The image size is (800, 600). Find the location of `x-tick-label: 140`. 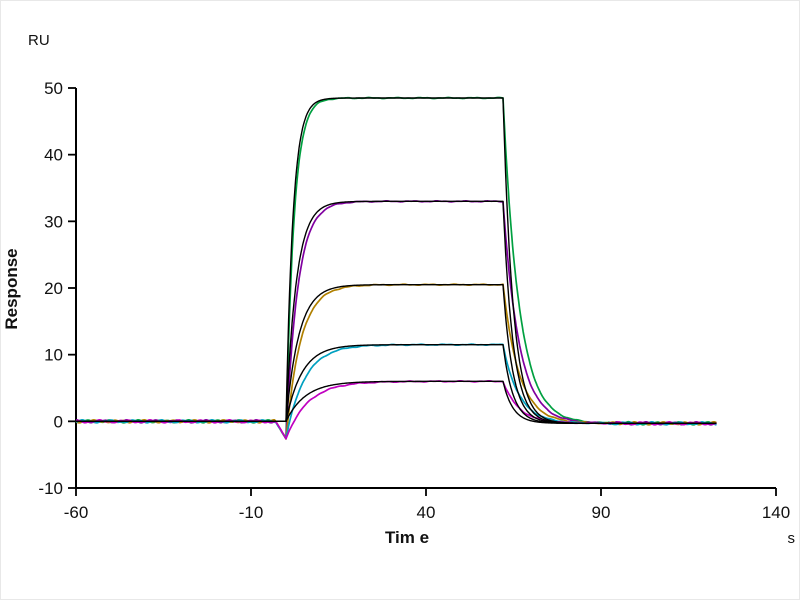

x-tick-label: 140 is located at coordinates (776, 512).